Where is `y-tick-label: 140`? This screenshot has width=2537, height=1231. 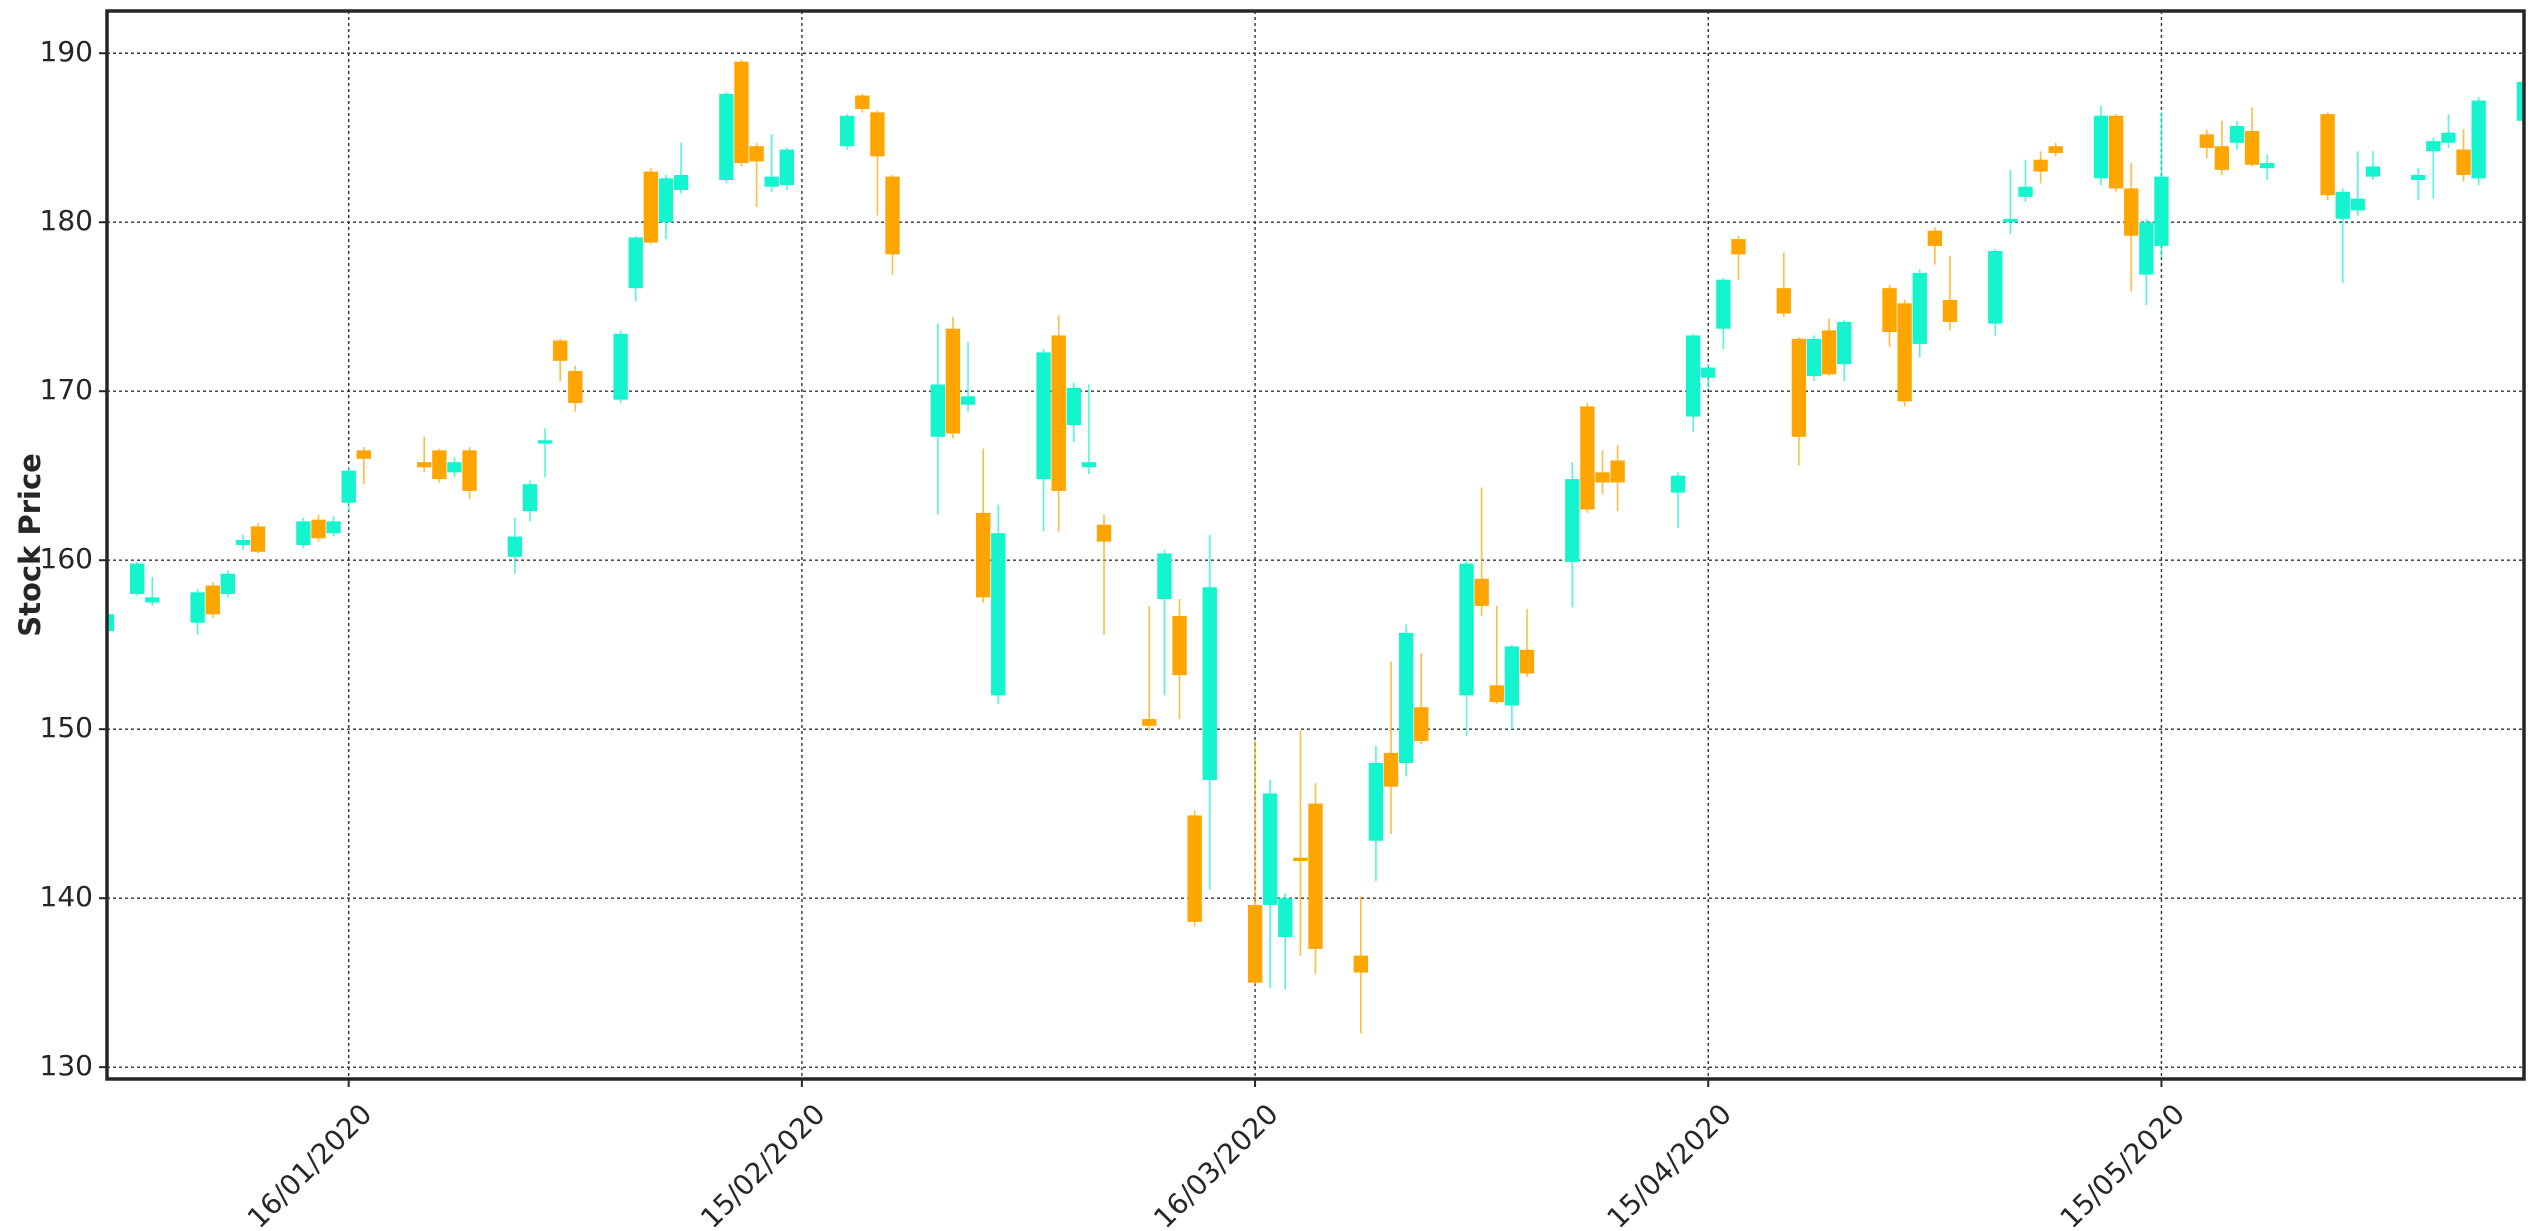
y-tick-label: 140 is located at coordinates (66, 896).